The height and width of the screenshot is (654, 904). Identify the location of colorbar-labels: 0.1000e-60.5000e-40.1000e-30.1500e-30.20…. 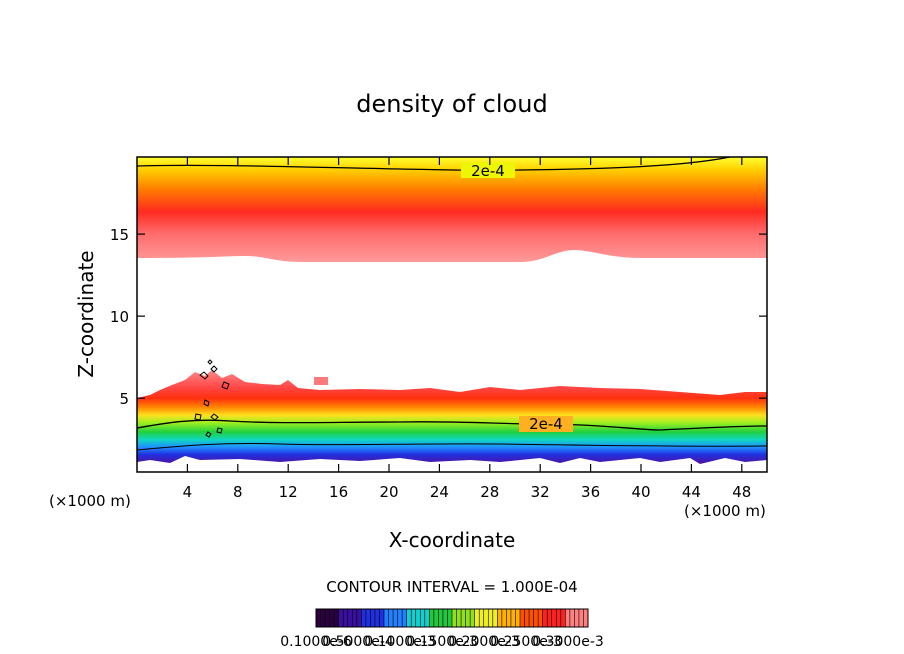
(442, 642).